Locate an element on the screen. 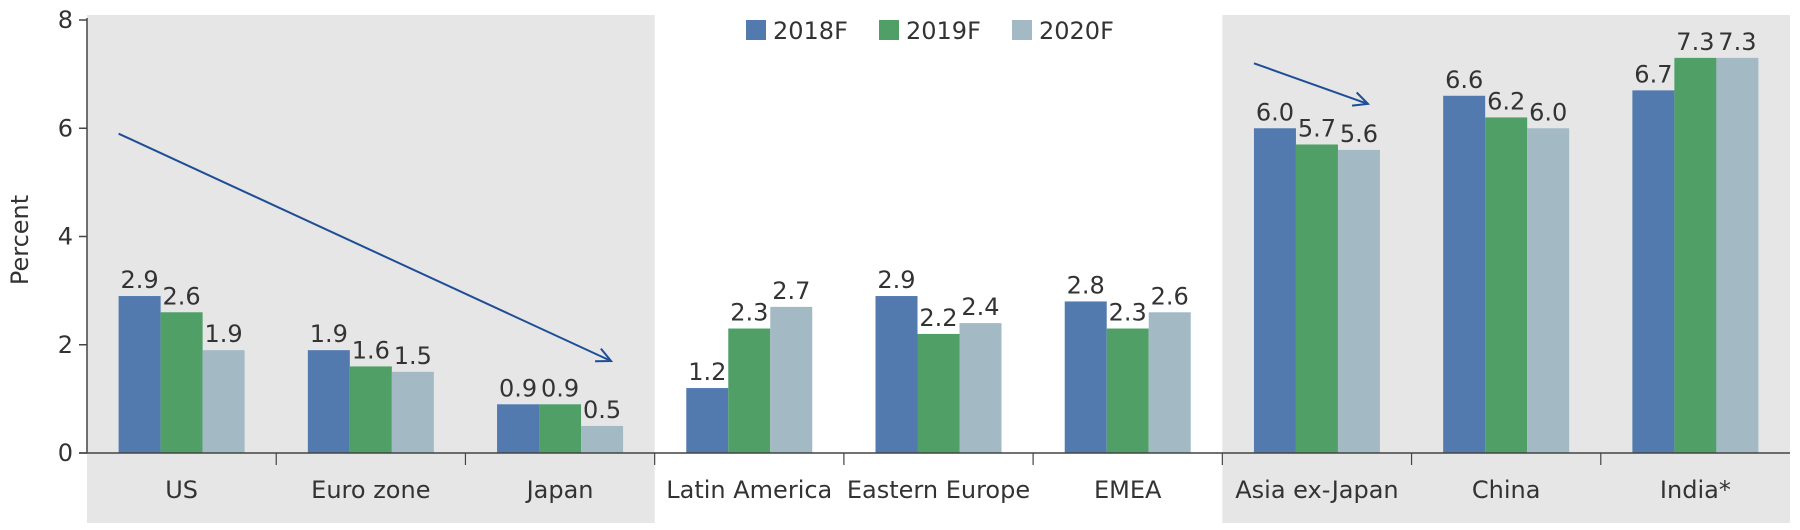  legend-swatch-2018F is located at coordinates (756, 30).